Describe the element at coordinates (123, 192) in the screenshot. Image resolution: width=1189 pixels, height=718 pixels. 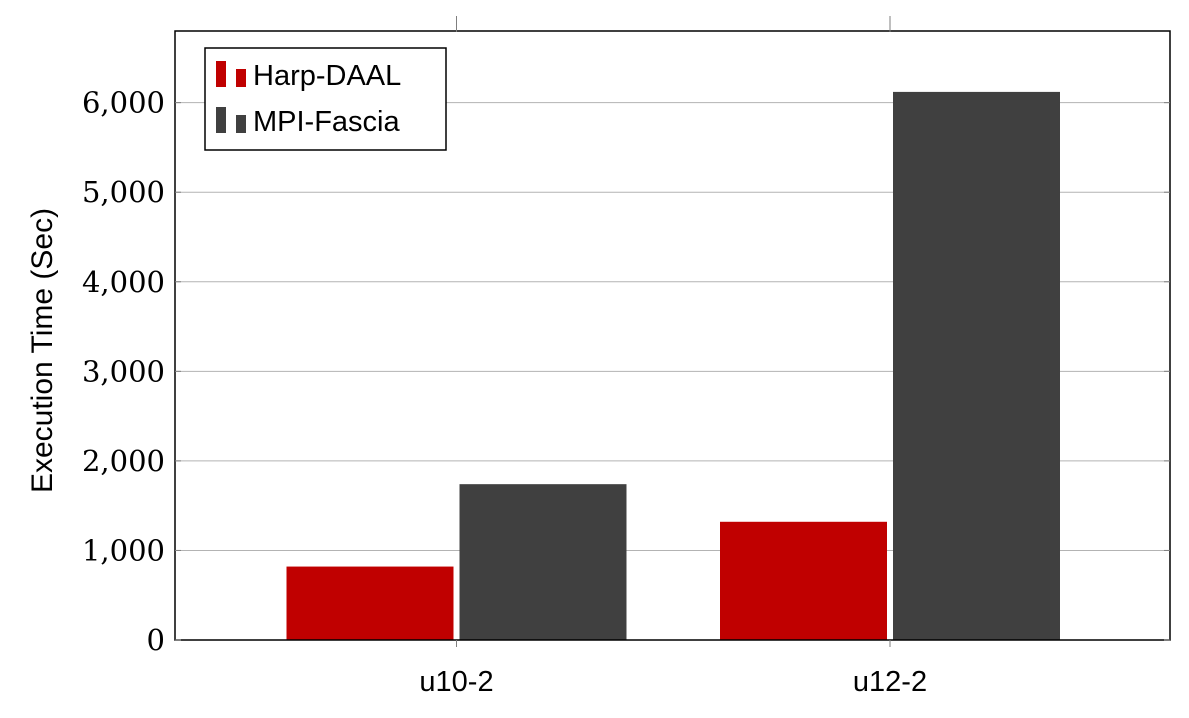
I see `y-tick-label: 5,000` at that location.